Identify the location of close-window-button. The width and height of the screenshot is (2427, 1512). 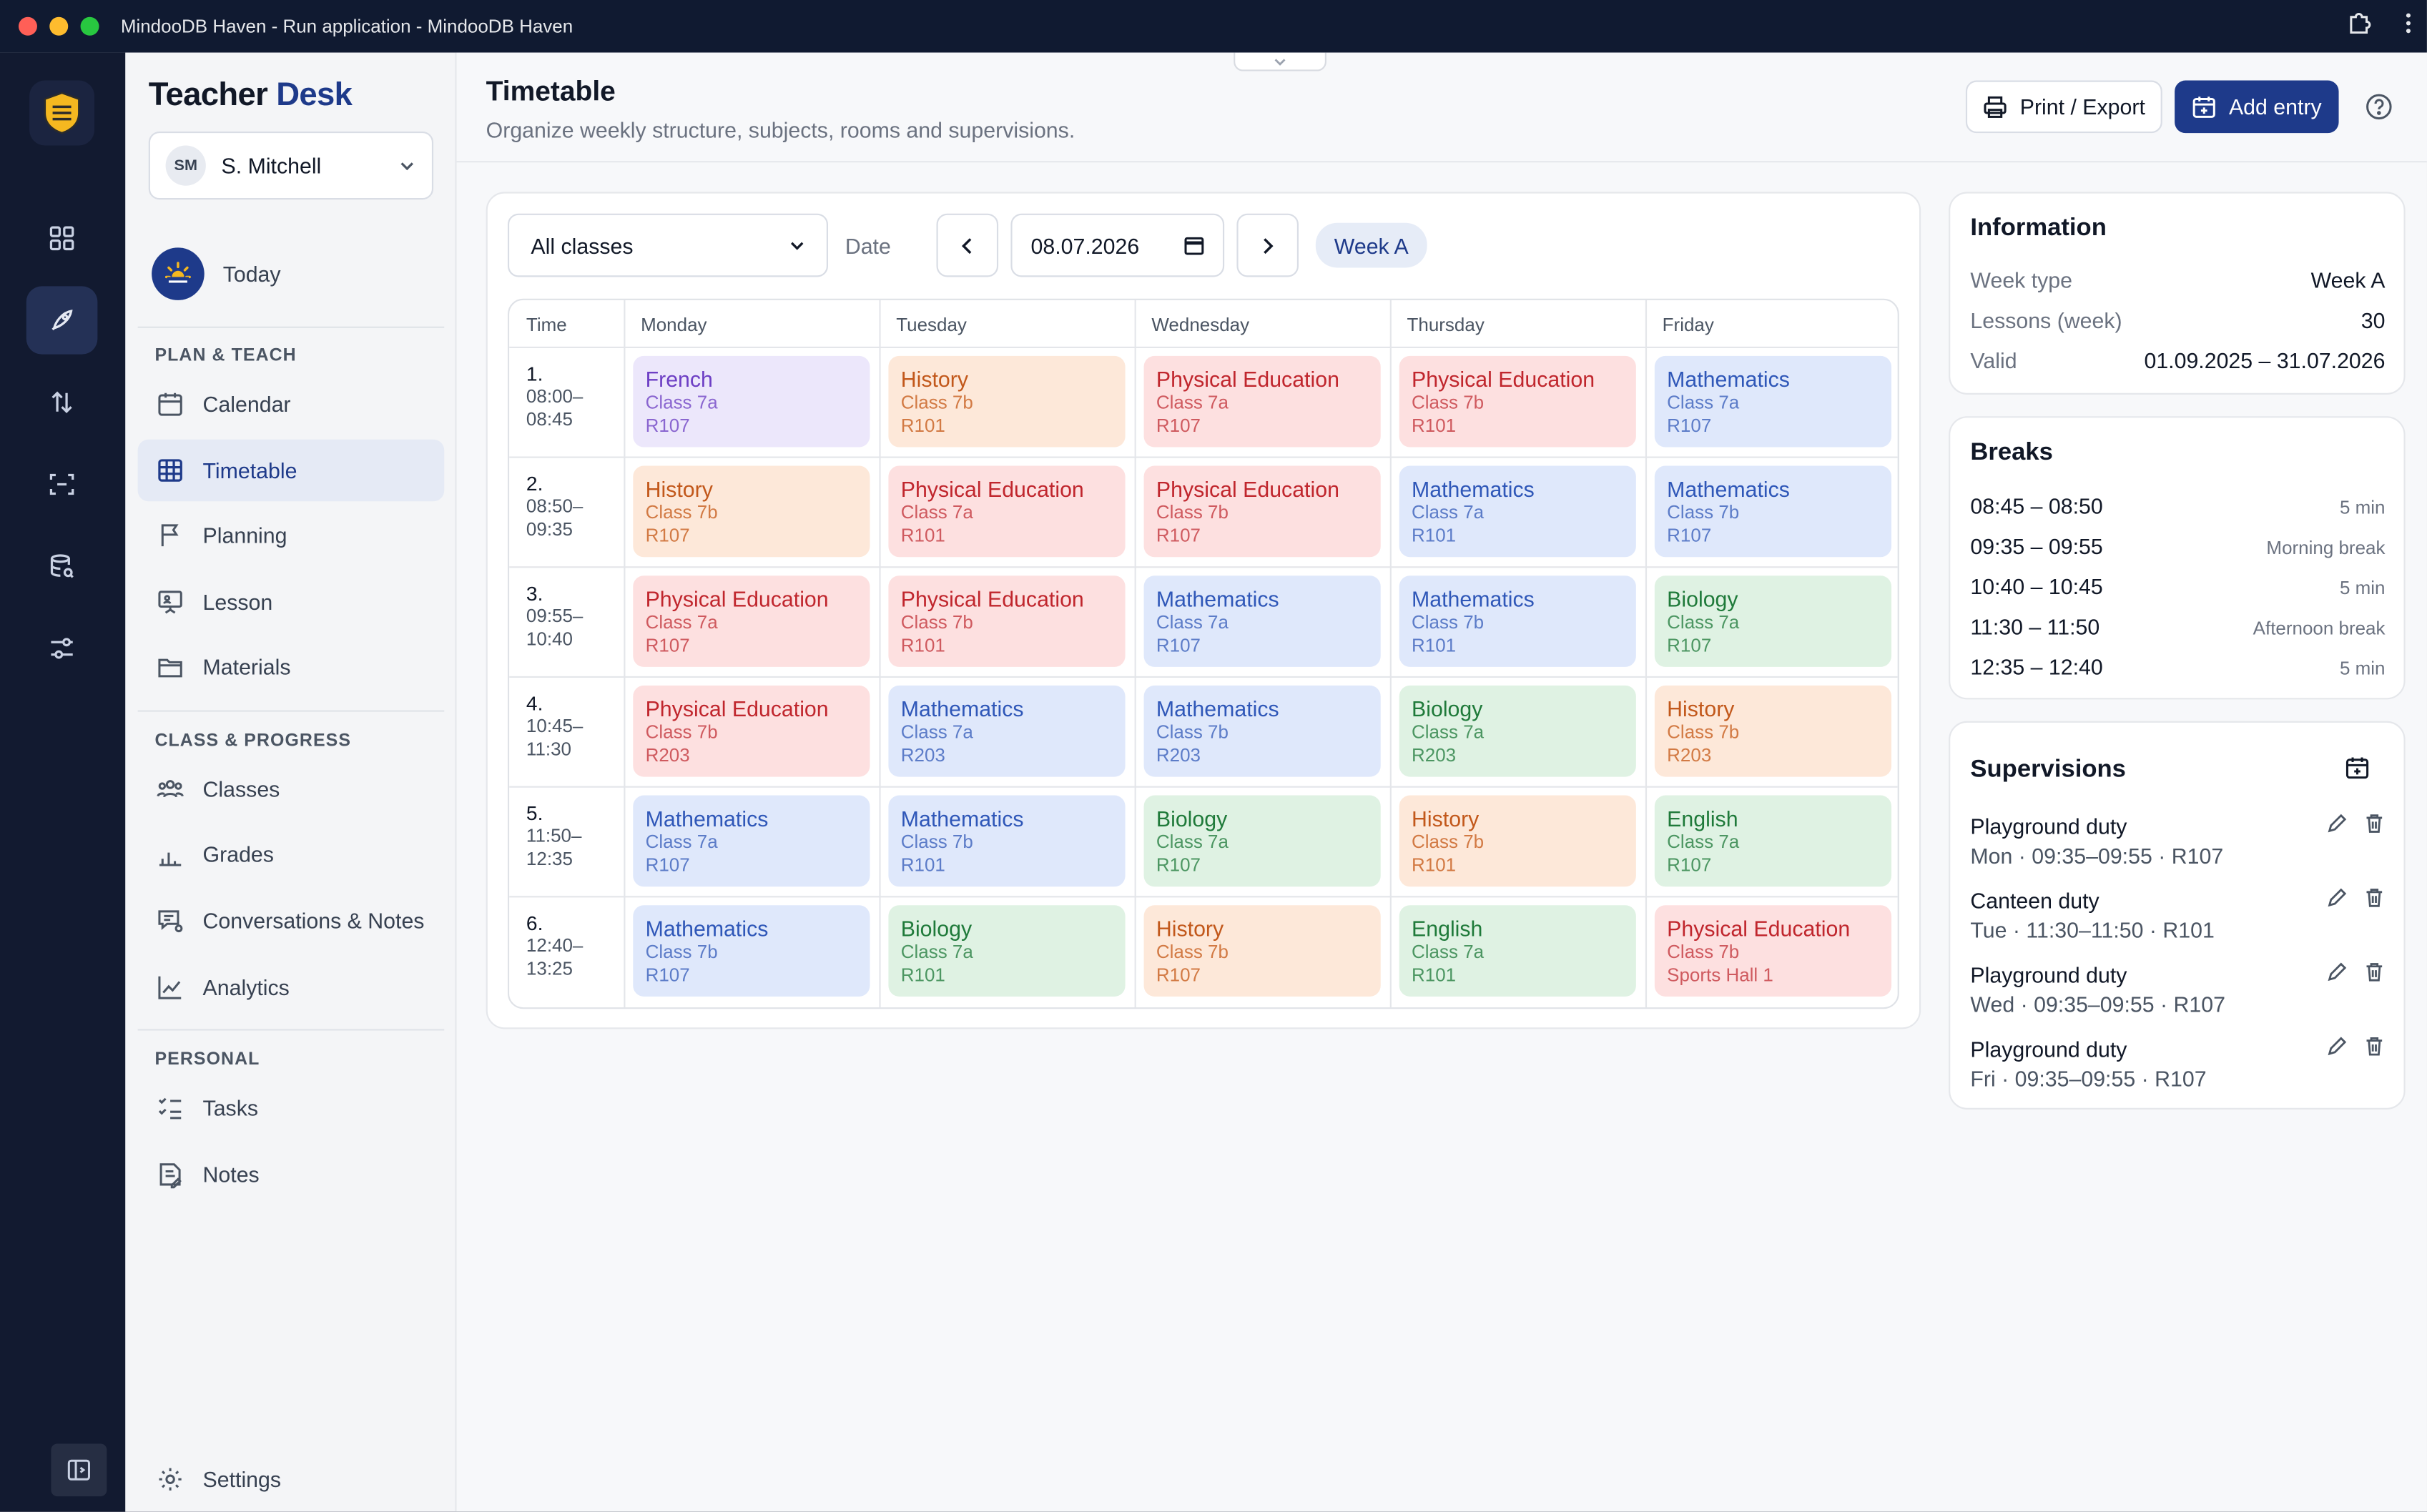
(27, 26).